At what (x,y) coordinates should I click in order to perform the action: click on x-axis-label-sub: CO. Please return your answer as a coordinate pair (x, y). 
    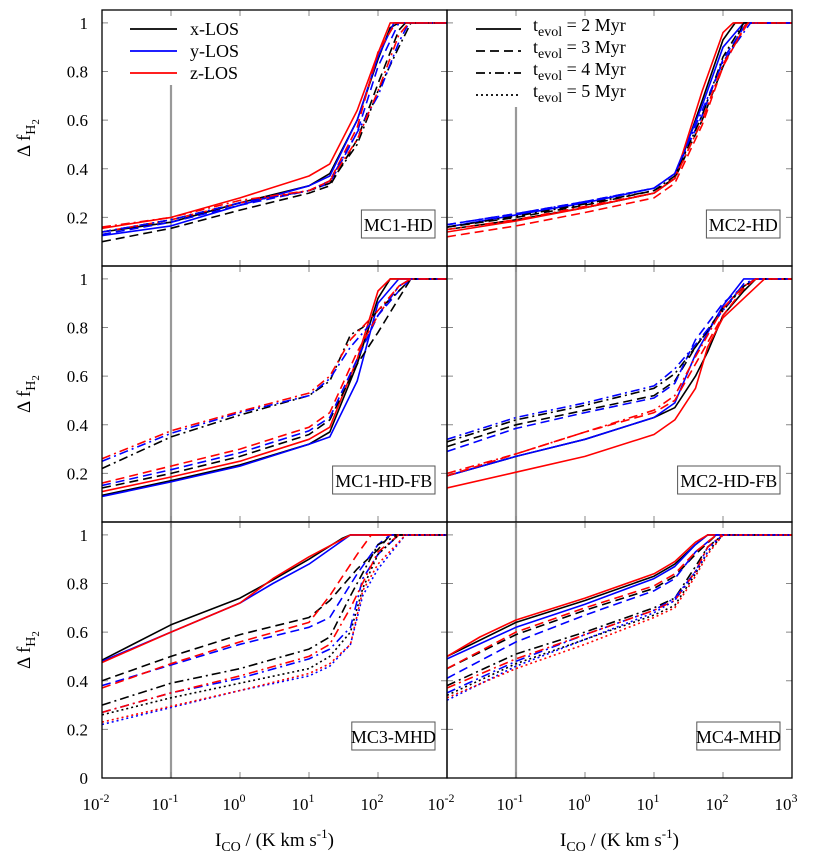
    Looking at the image, I should click on (230, 847).